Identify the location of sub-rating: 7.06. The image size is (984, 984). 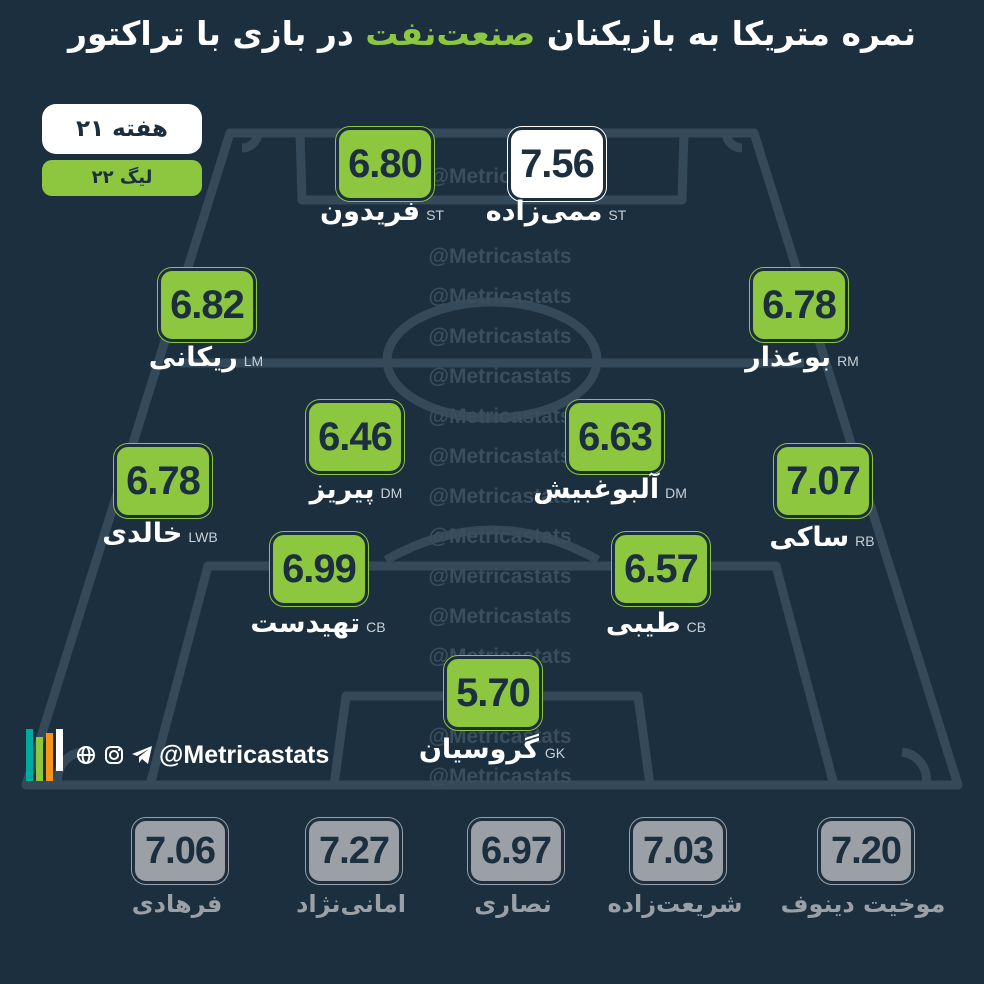
(180, 851).